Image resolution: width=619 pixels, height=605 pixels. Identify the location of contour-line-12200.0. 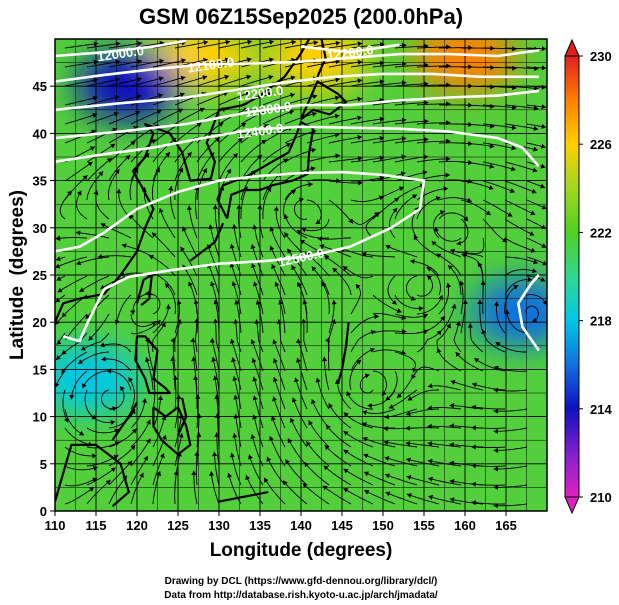
(297, 92).